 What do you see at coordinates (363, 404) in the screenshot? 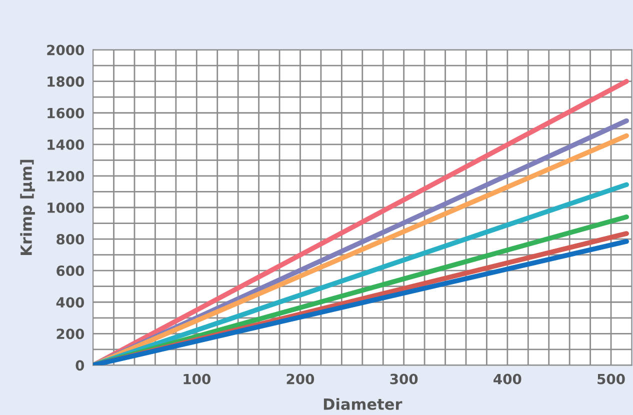
I see `x-axis-title: Diameter` at bounding box center [363, 404].